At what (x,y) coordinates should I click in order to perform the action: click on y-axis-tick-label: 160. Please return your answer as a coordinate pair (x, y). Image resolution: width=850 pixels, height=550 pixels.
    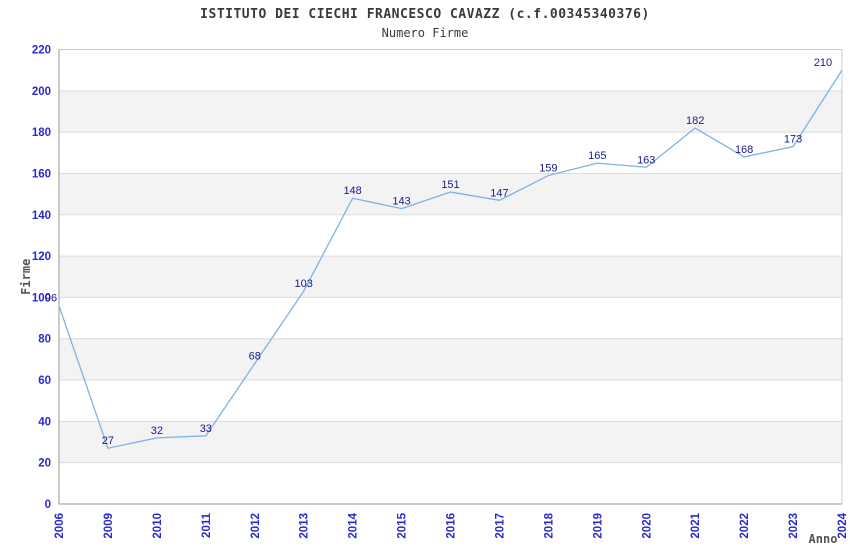
    Looking at the image, I should click on (41, 174).